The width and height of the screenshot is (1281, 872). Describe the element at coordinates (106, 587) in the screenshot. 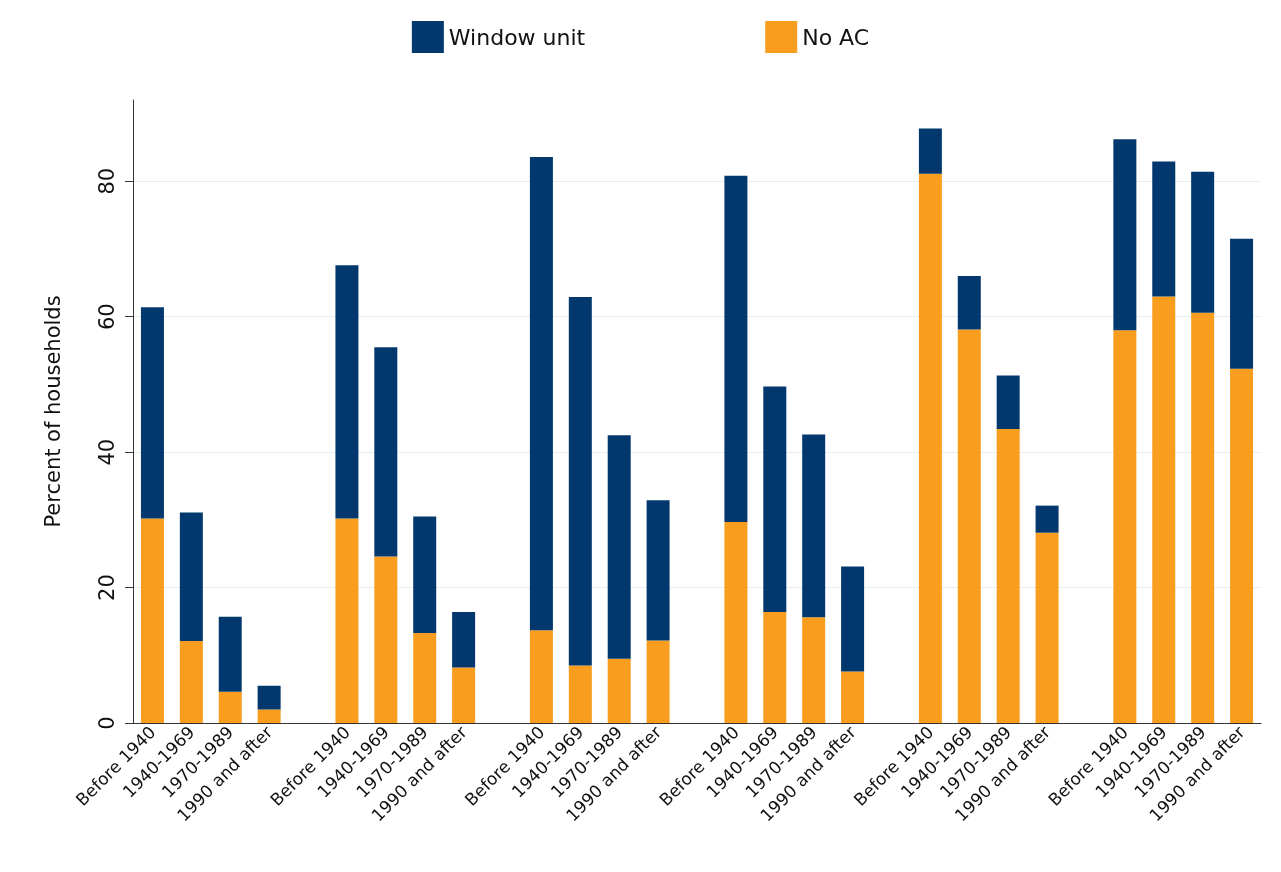

I see `y-tick-label: 20` at that location.